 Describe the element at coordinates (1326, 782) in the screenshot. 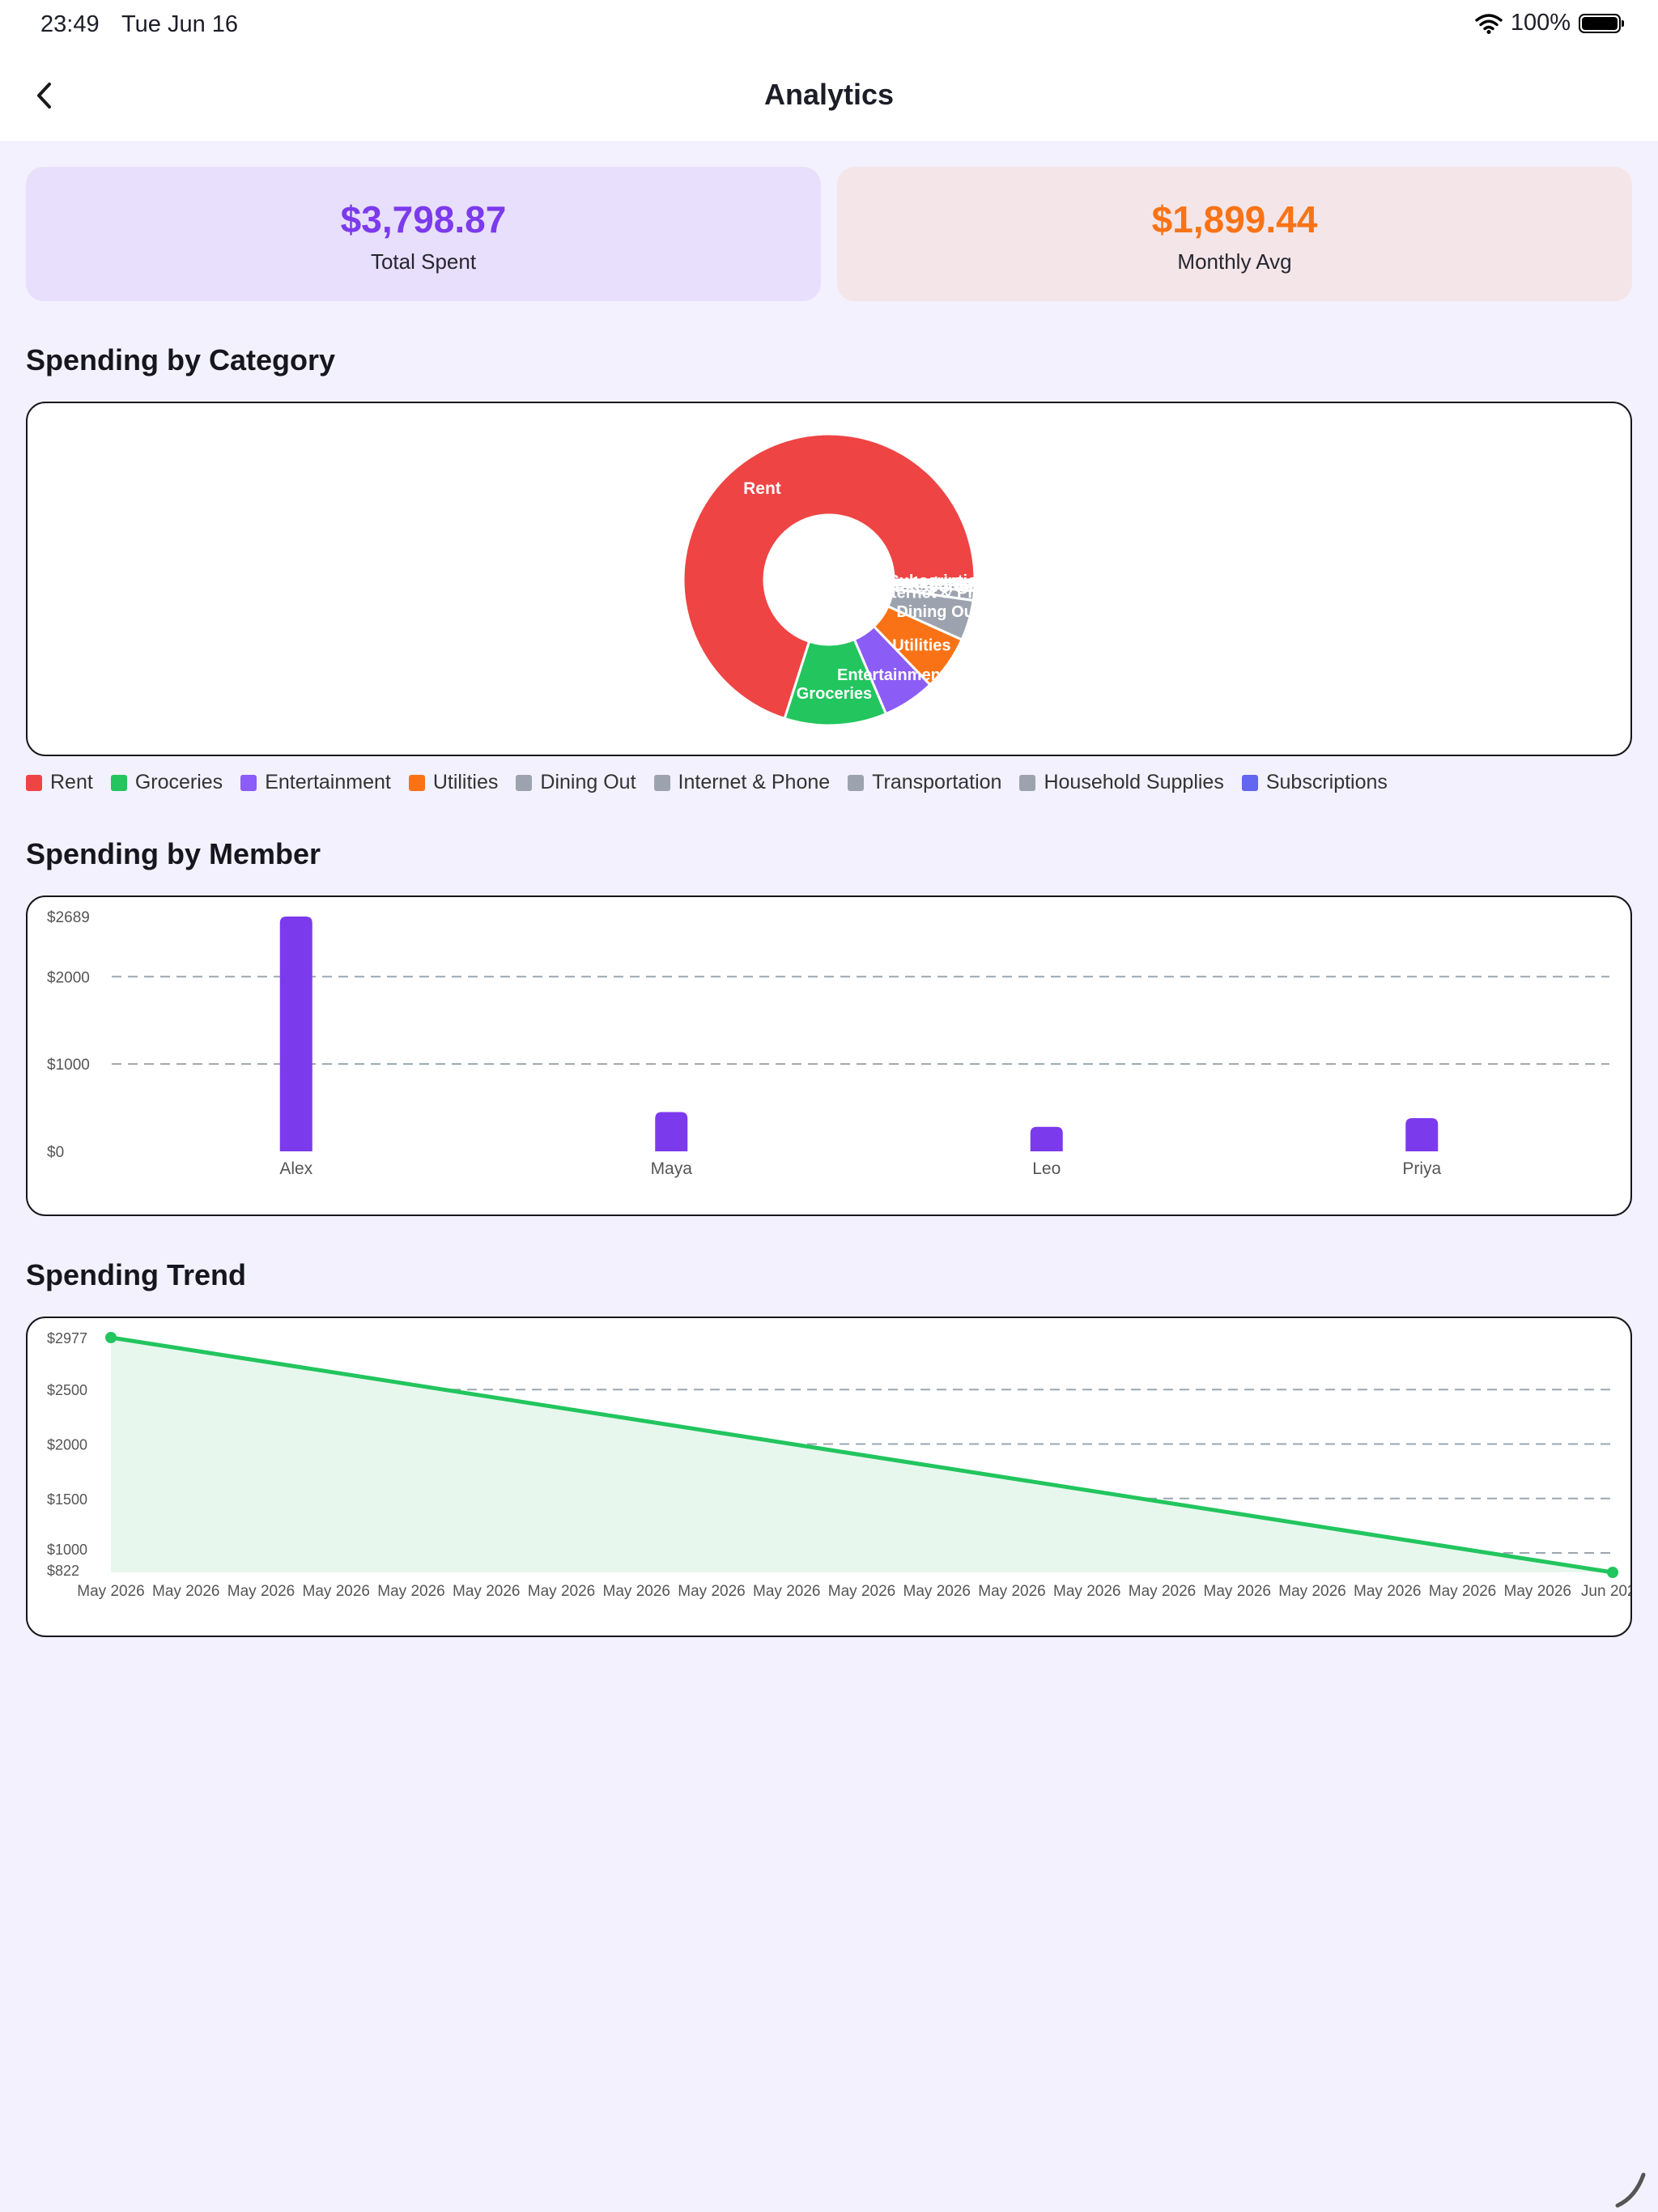

I see `legend-label: Subscriptions` at that location.